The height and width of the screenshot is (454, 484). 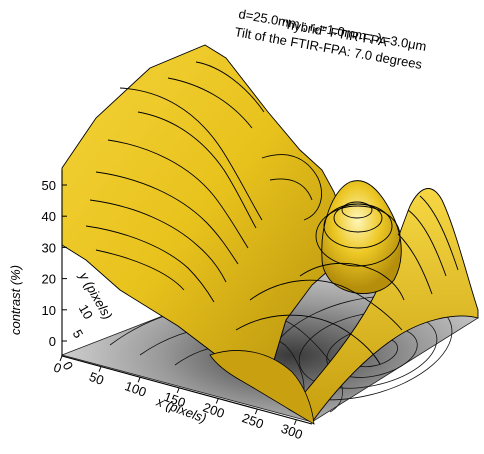 I want to click on y-tick-label: 5, so click(x=78, y=334).